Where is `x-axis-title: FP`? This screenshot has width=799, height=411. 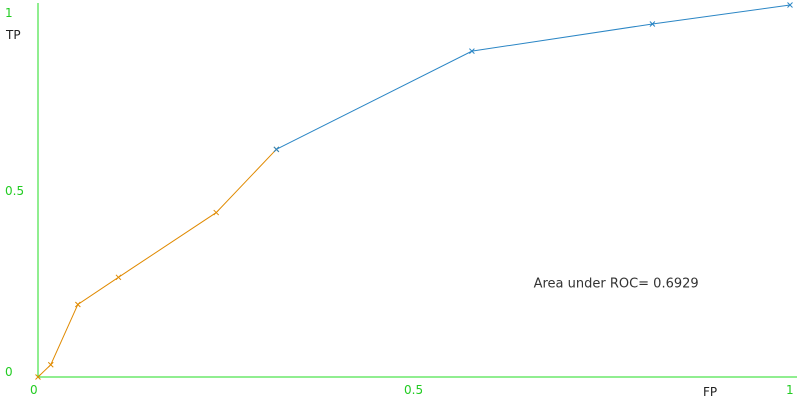 x-axis-title: FP is located at coordinates (710, 392).